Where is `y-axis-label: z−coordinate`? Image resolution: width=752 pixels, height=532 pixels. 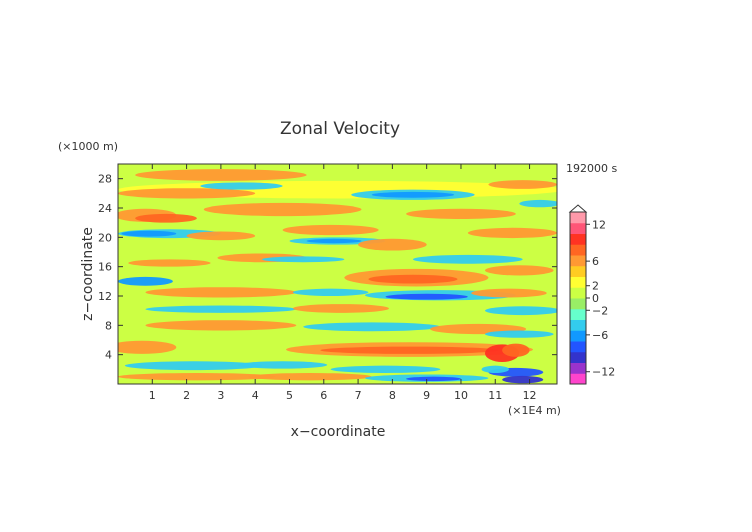 y-axis-label: z−coordinate is located at coordinates (88, 274).